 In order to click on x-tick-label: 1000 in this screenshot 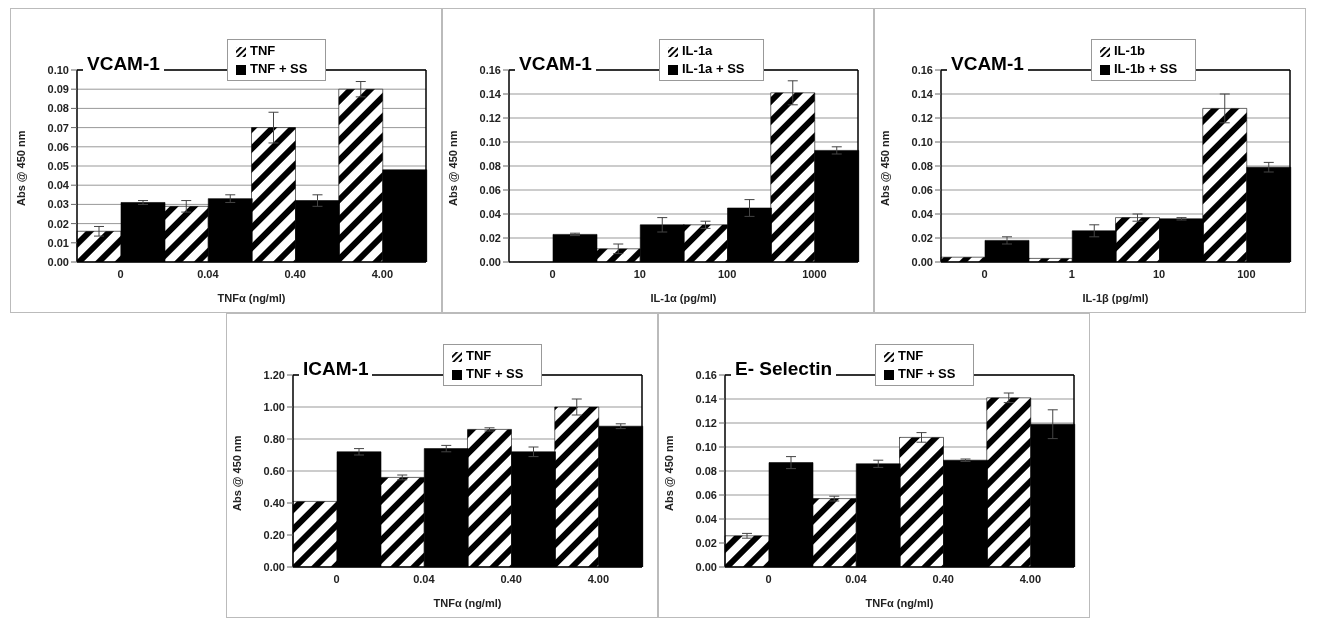, I will do `click(814, 273)`.